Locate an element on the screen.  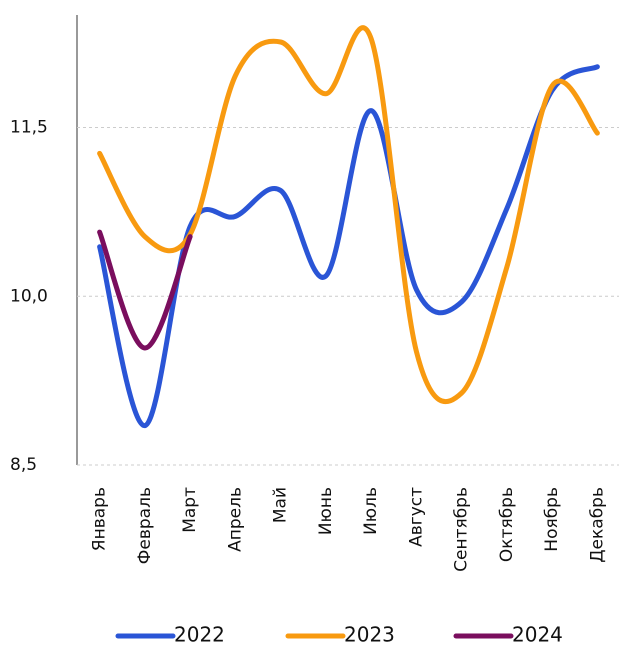
x-tick-label: Сентябрь is located at coordinates (462, 529).